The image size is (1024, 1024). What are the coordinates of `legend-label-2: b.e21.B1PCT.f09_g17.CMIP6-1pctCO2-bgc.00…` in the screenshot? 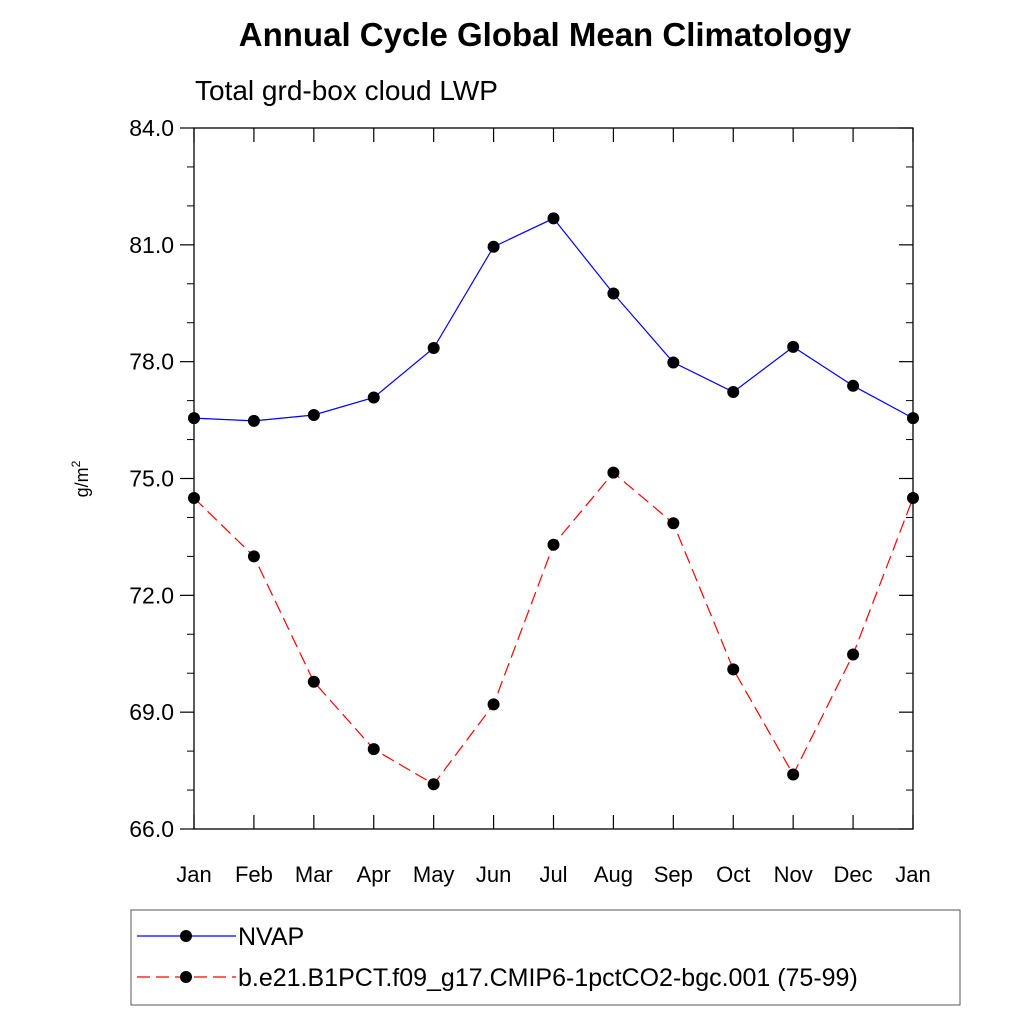 It's located at (548, 978).